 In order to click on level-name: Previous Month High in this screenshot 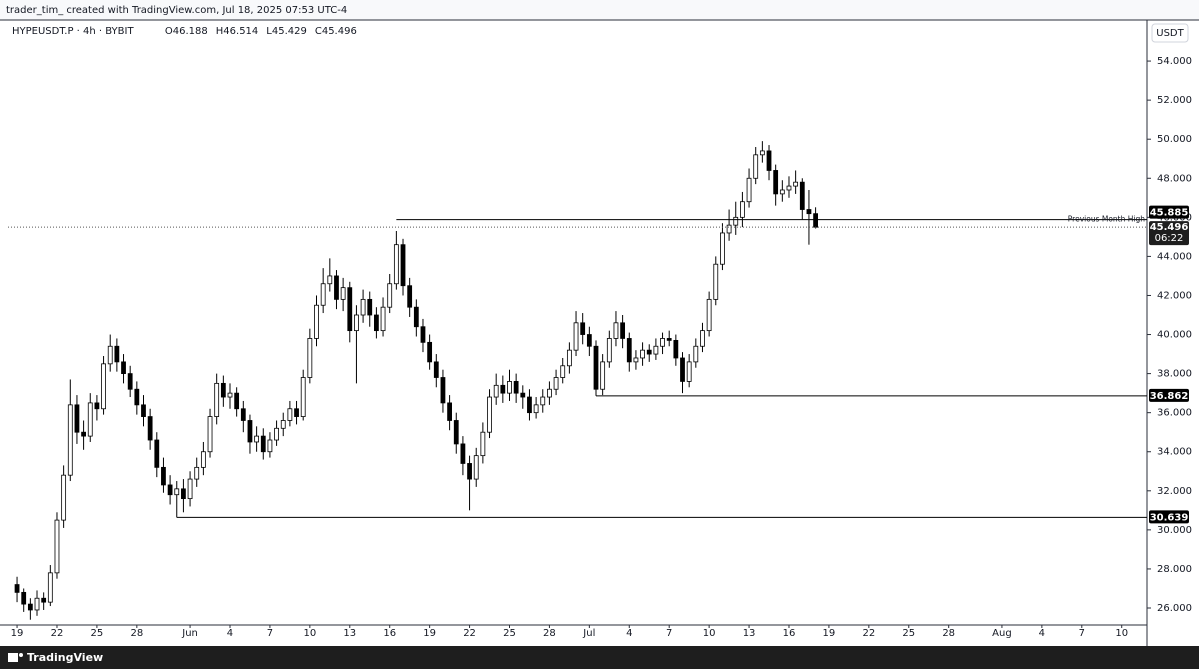, I will do `click(1106, 219)`.